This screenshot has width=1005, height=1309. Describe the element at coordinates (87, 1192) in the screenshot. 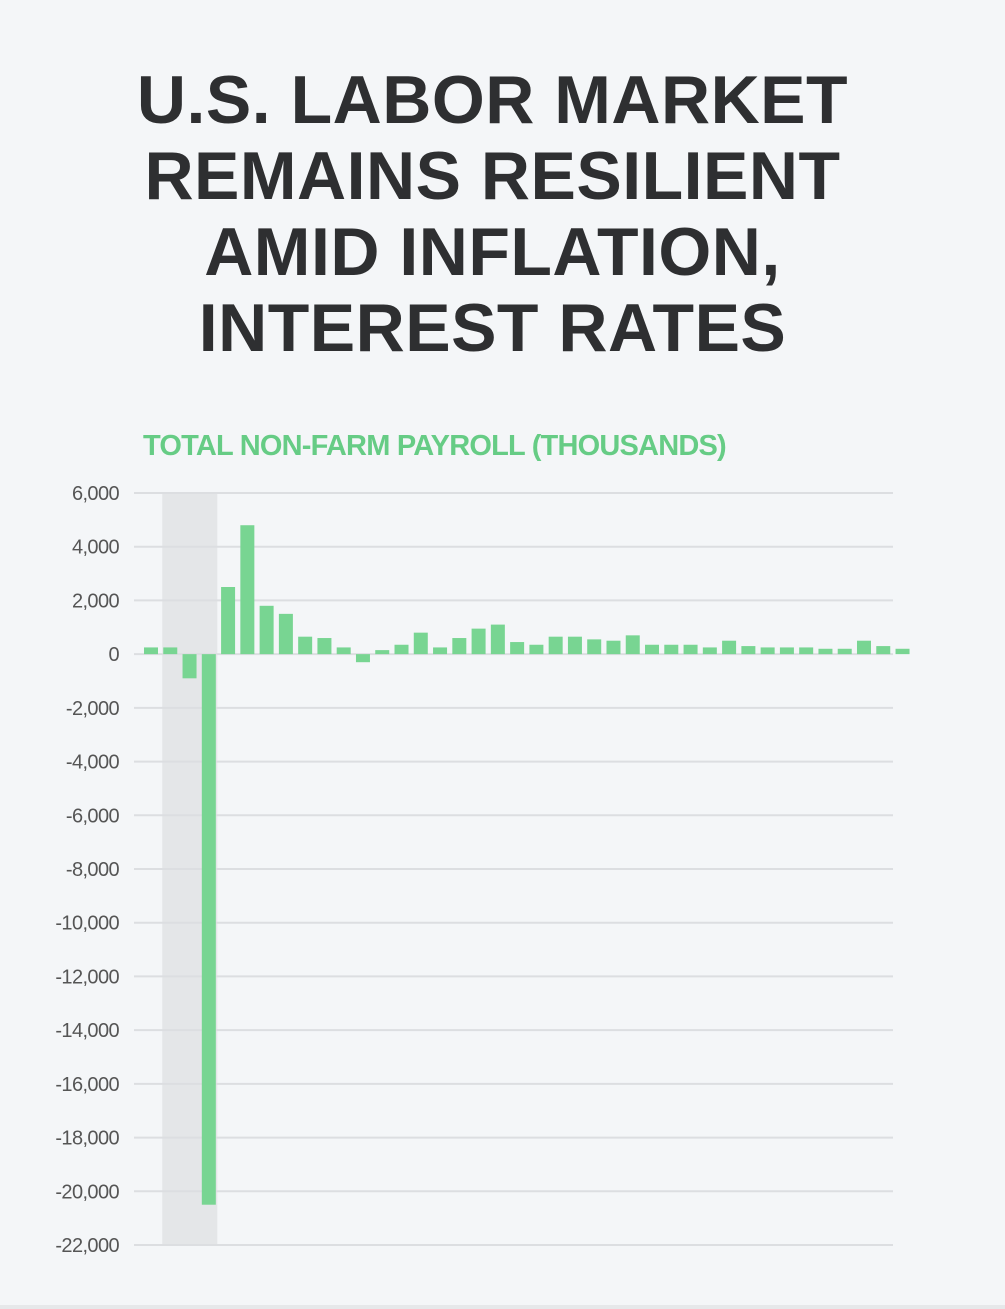

I see `y-tick-label: -20,000` at that location.